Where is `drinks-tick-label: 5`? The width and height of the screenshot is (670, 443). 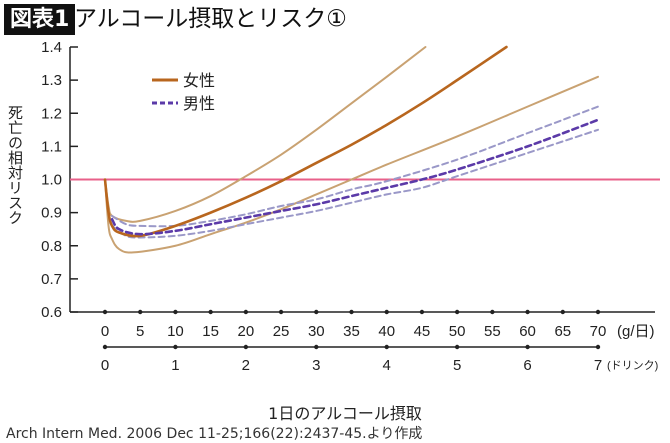 drinks-tick-label: 5 is located at coordinates (457, 365).